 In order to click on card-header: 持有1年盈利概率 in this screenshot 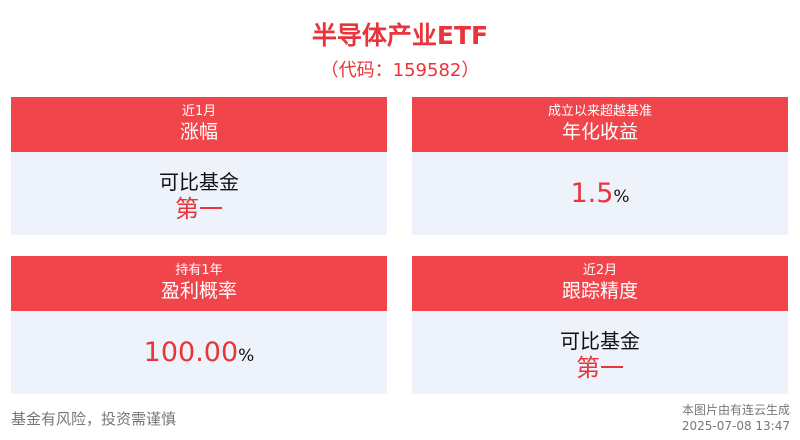, I will do `click(199, 283)`.